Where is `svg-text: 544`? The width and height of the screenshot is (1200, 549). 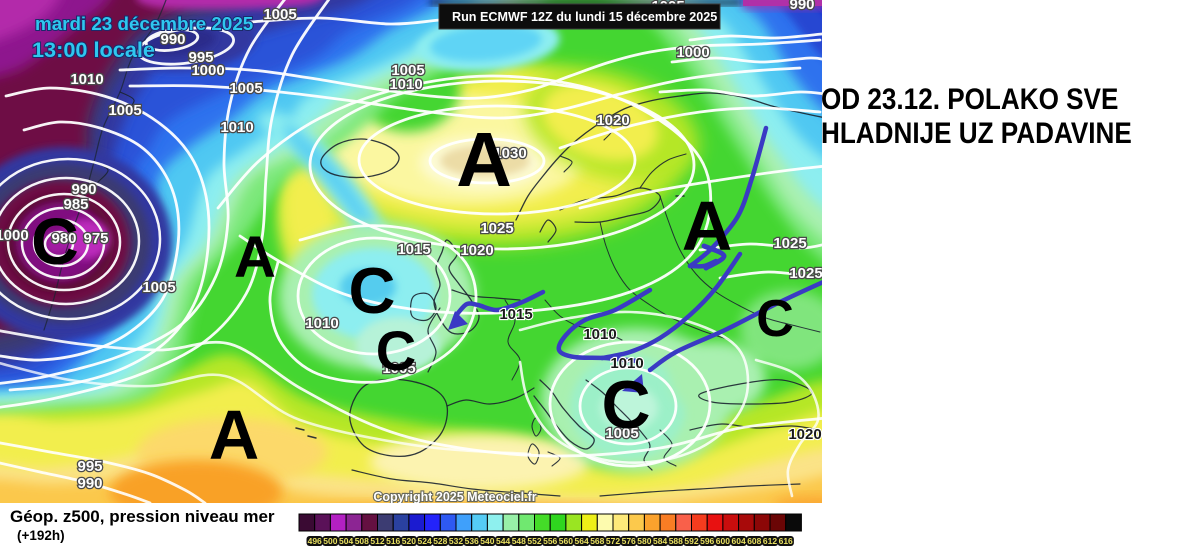
svg-text: 544 is located at coordinates (503, 541).